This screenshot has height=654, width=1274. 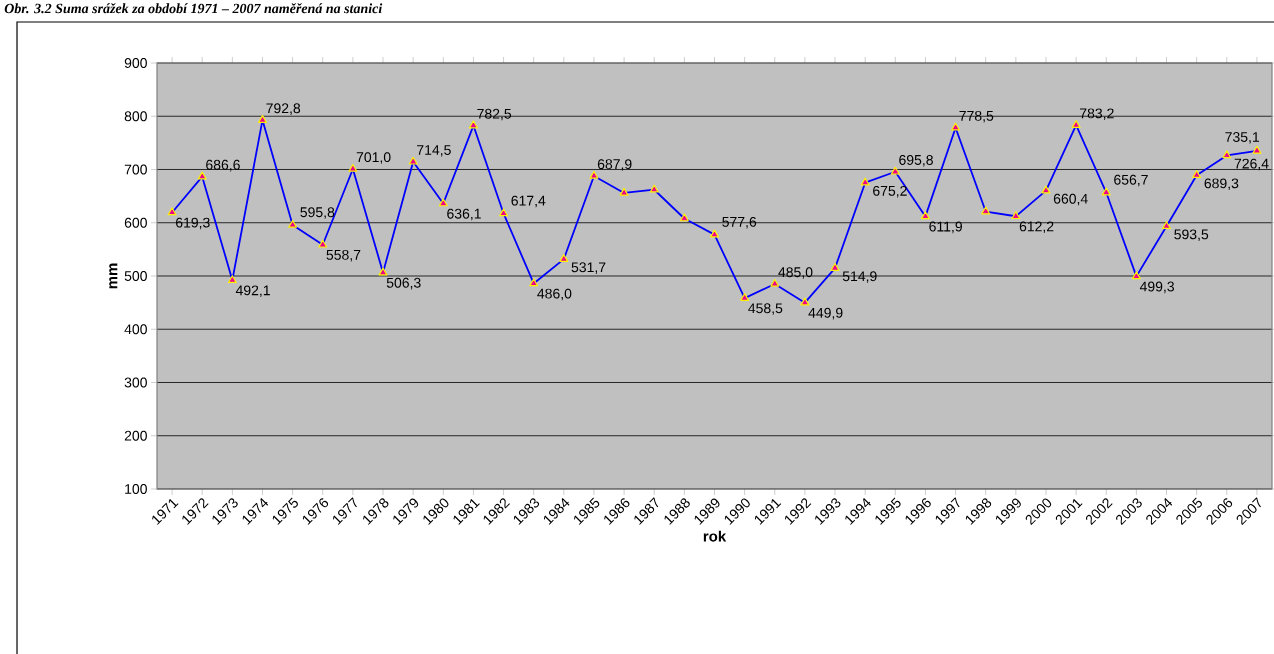 What do you see at coordinates (554, 294) in the screenshot?
I see `data-label: 486,0` at bounding box center [554, 294].